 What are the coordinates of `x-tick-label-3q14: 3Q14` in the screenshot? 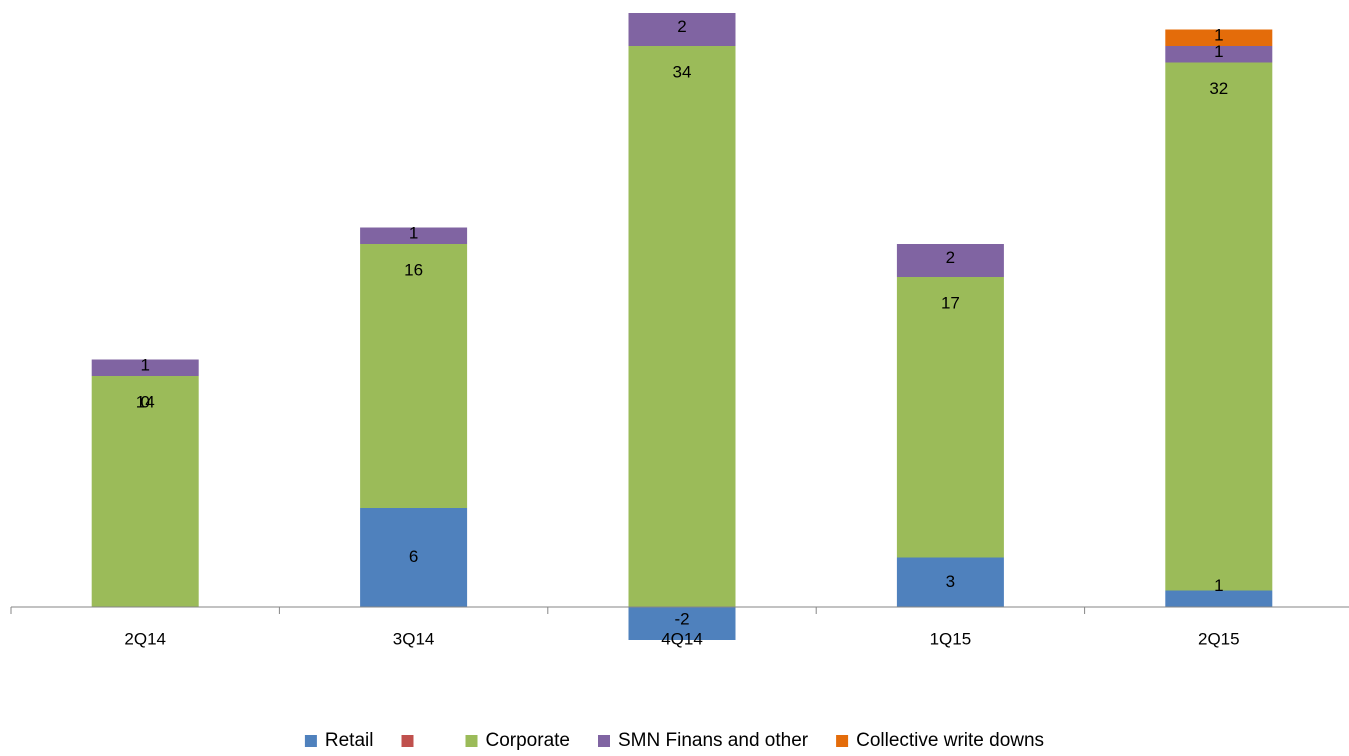 It's located at (414, 638).